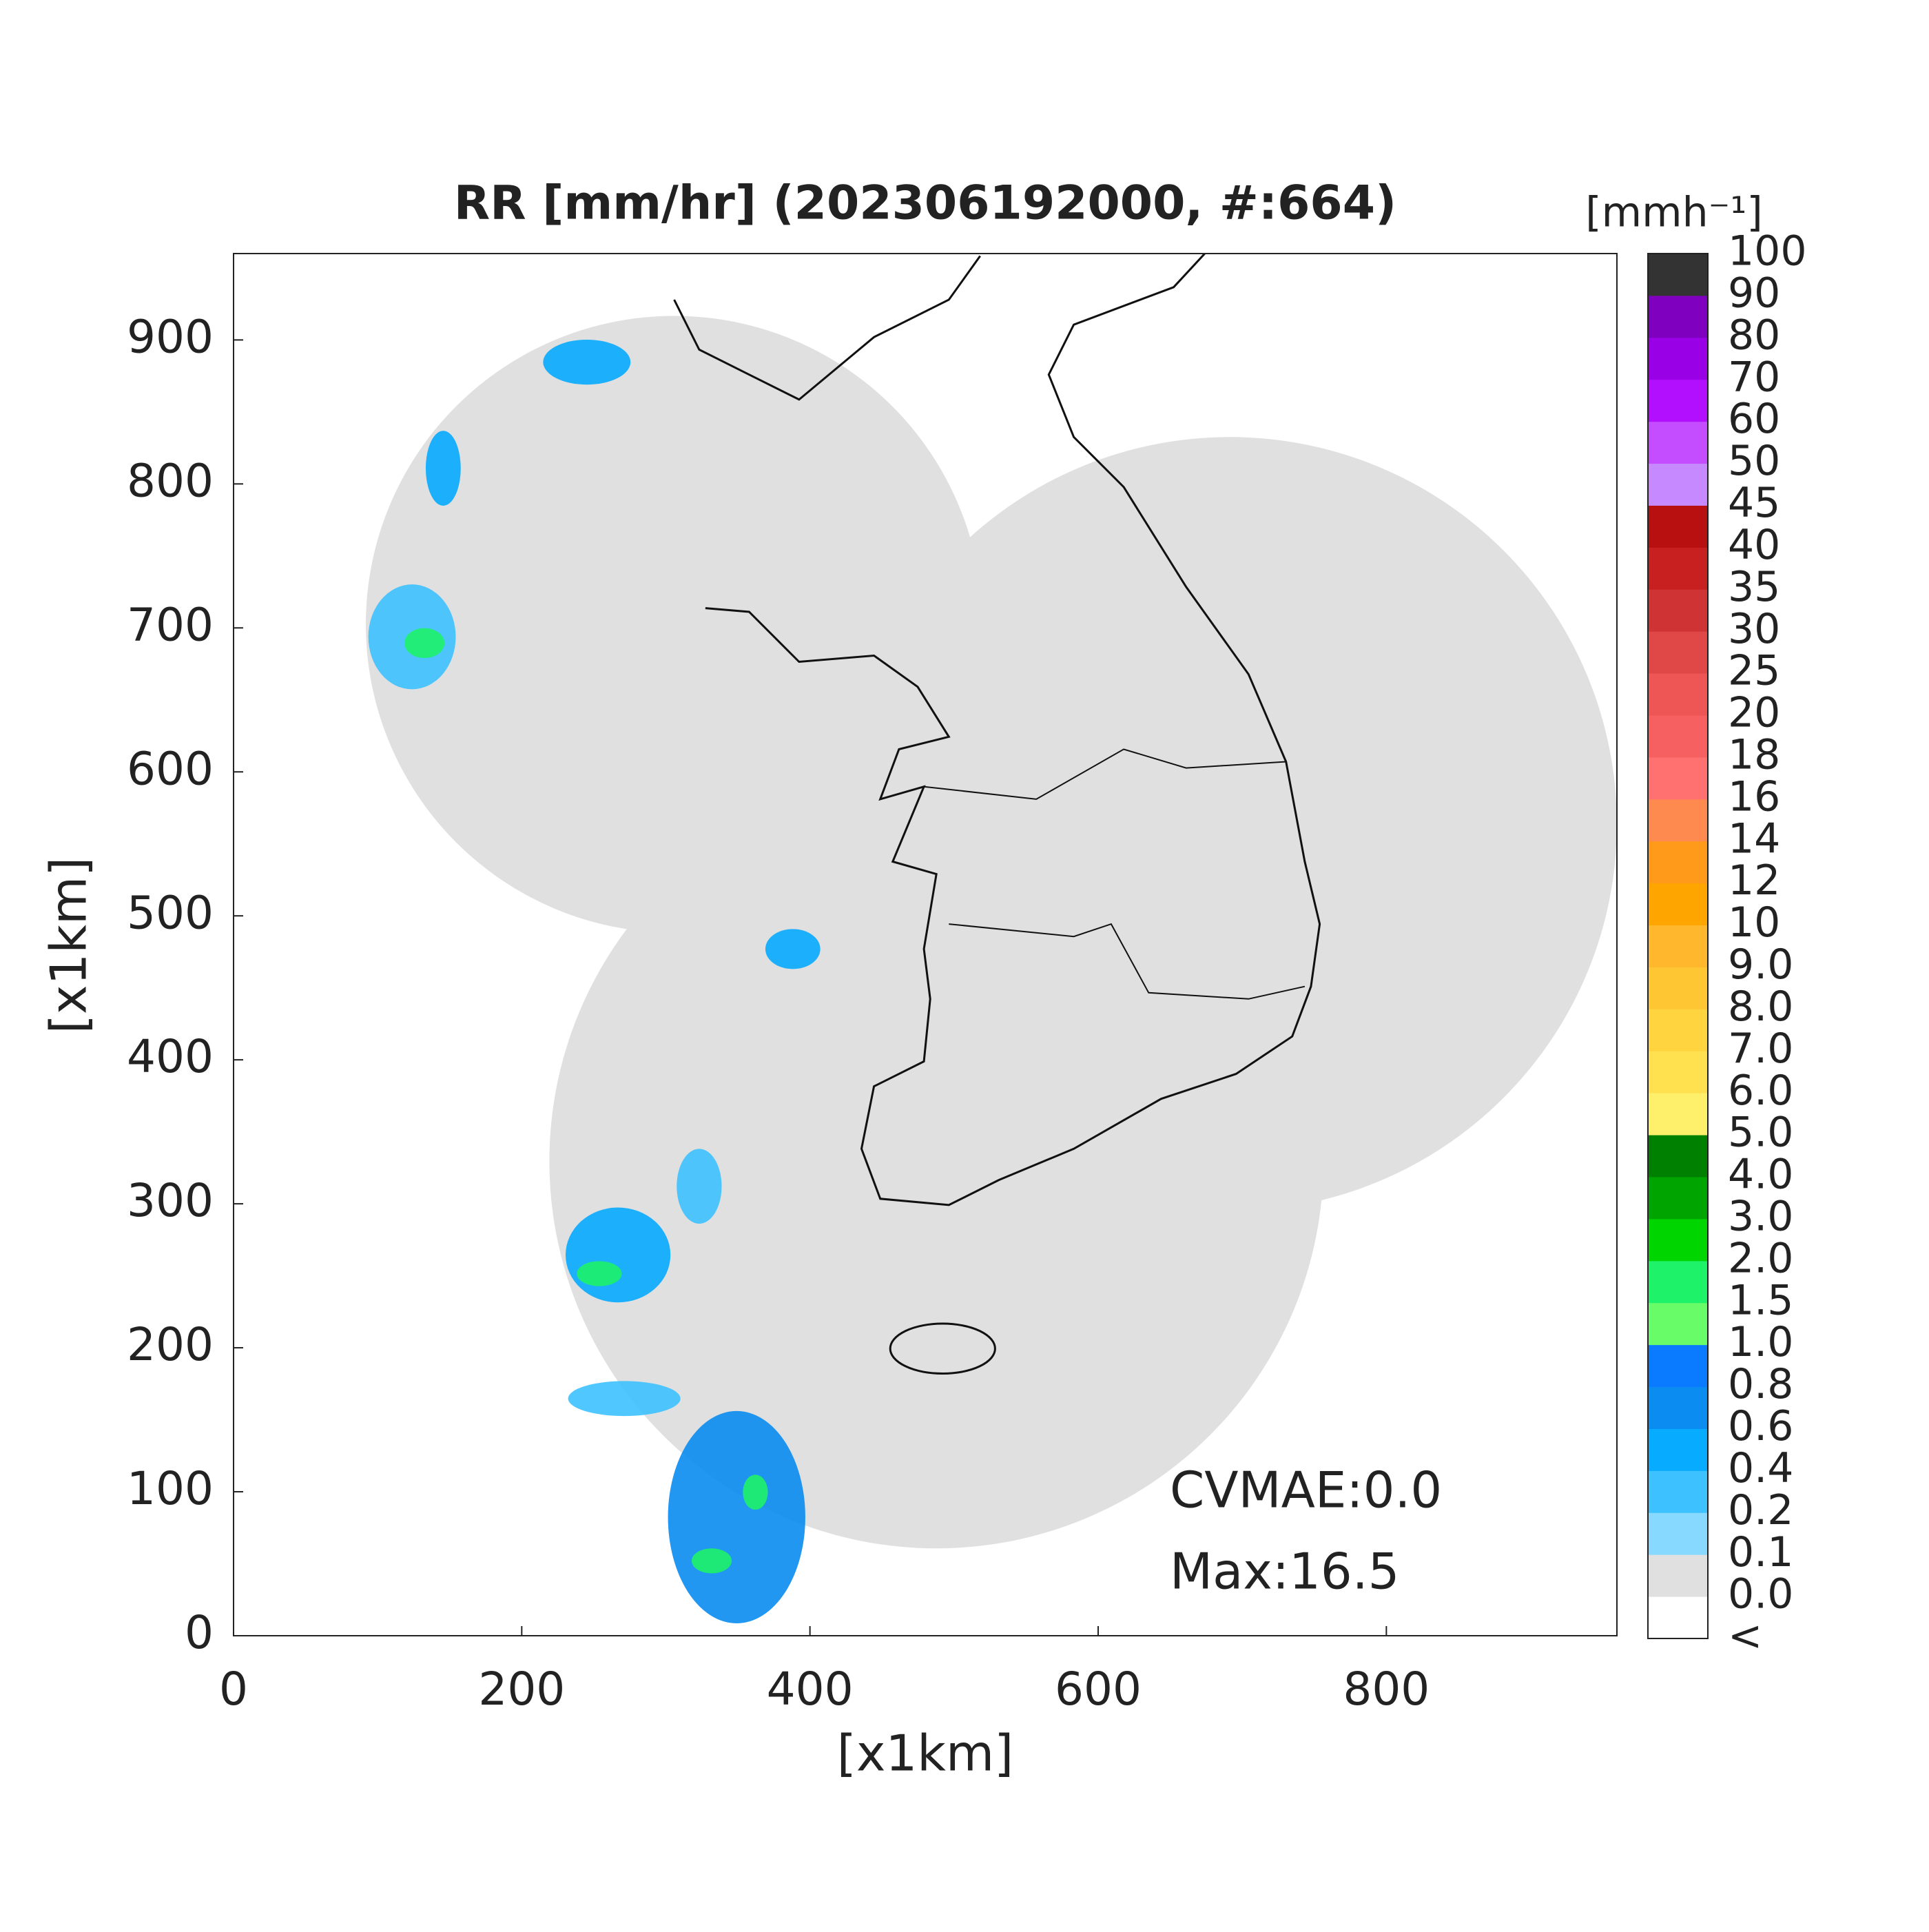 This screenshot has height=1932, width=1929. I want to click on x-tick-label: 400, so click(810, 1689).